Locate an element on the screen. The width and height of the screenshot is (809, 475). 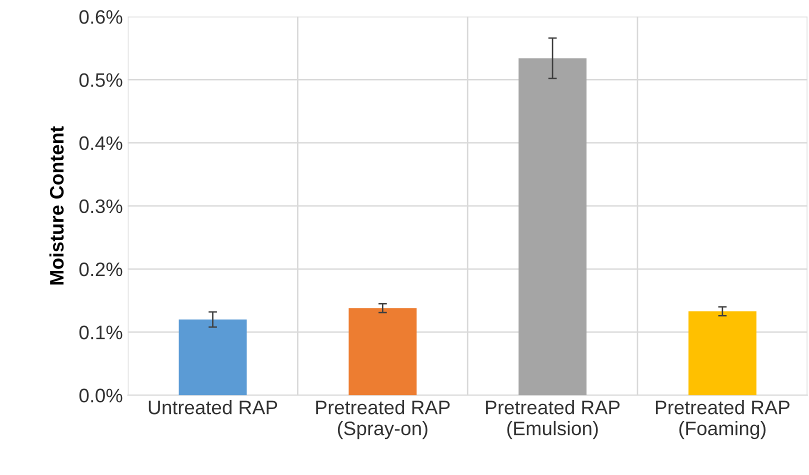
x-tick-label: Pretreated RAP (Spray-on) is located at coordinates (383, 420).